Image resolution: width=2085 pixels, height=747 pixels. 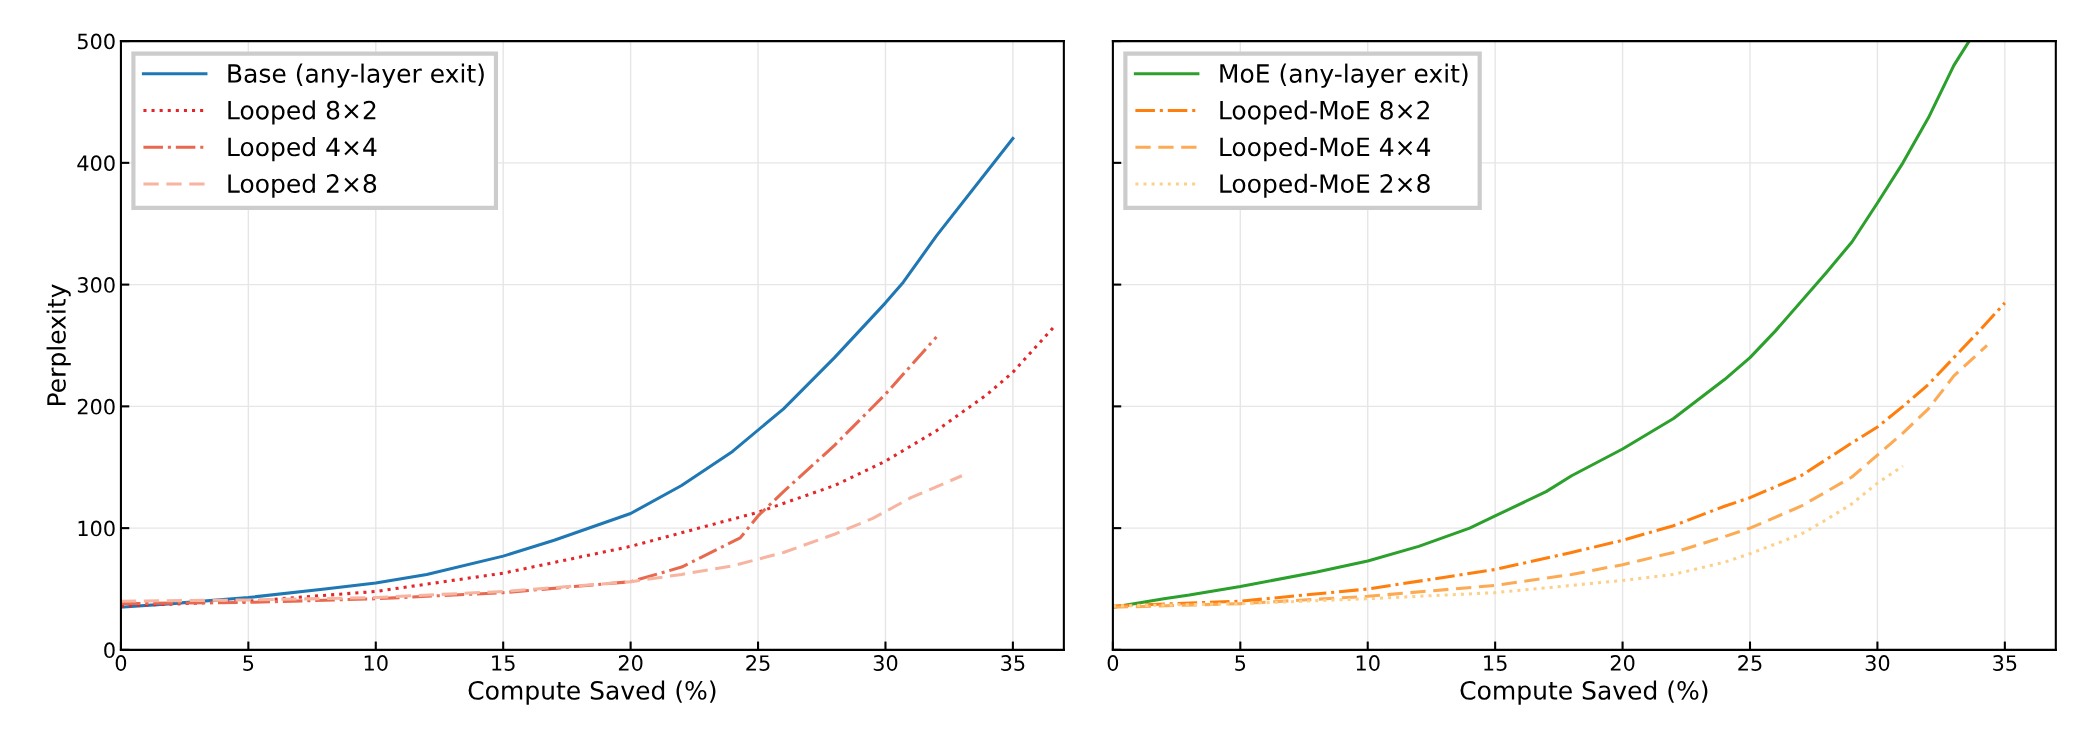 I want to click on legend-label: MoE (any-layer exit), so click(x=1344, y=75).